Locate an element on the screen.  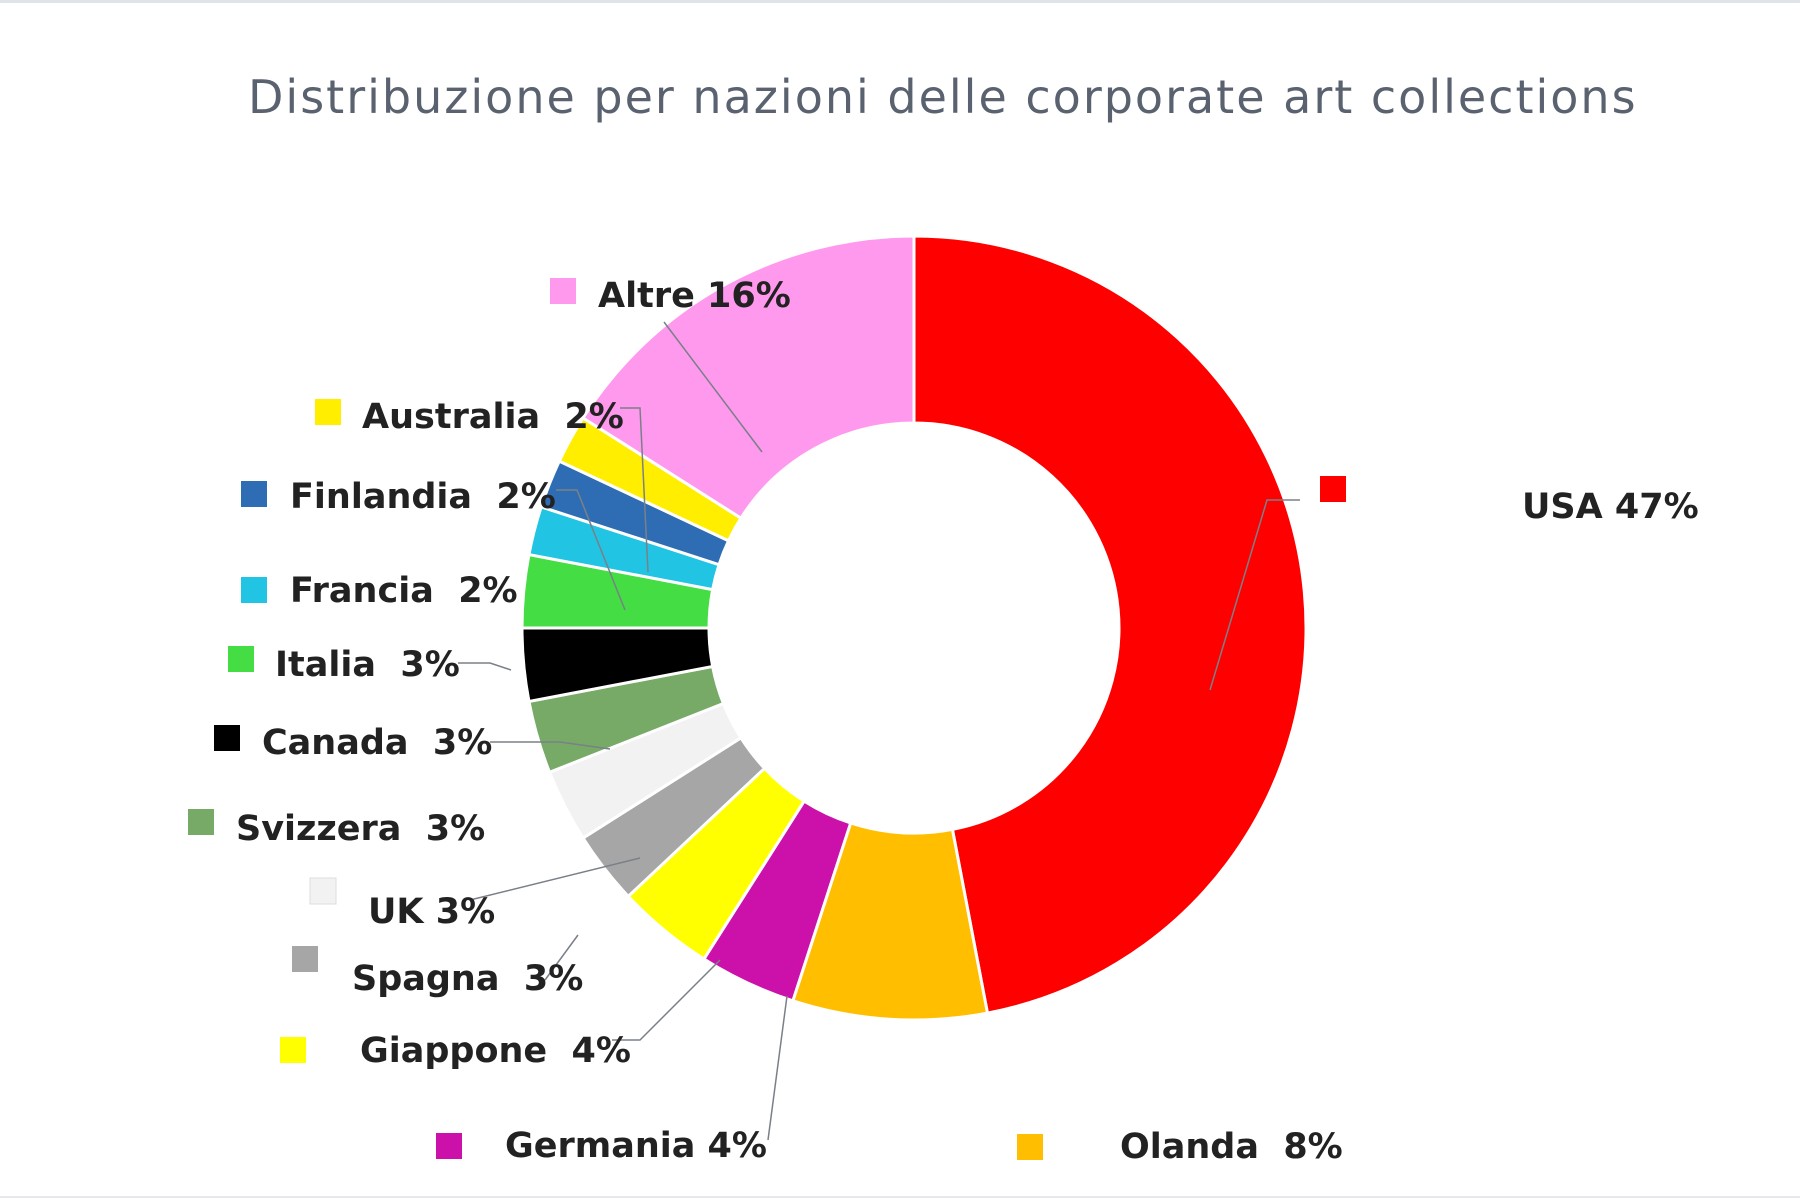
legend-label-giappone: Giappone 4% is located at coordinates (495, 1051).